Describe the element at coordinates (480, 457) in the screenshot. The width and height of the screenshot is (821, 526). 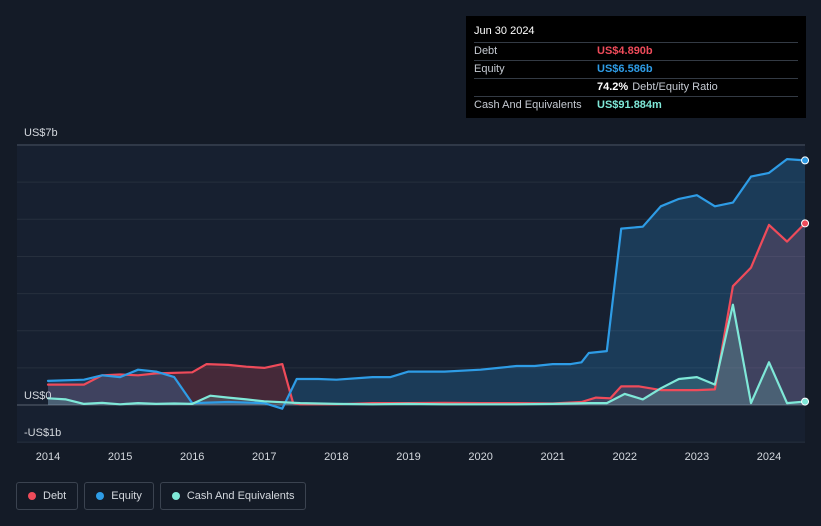
I see `x-tick-label: 2020` at that location.